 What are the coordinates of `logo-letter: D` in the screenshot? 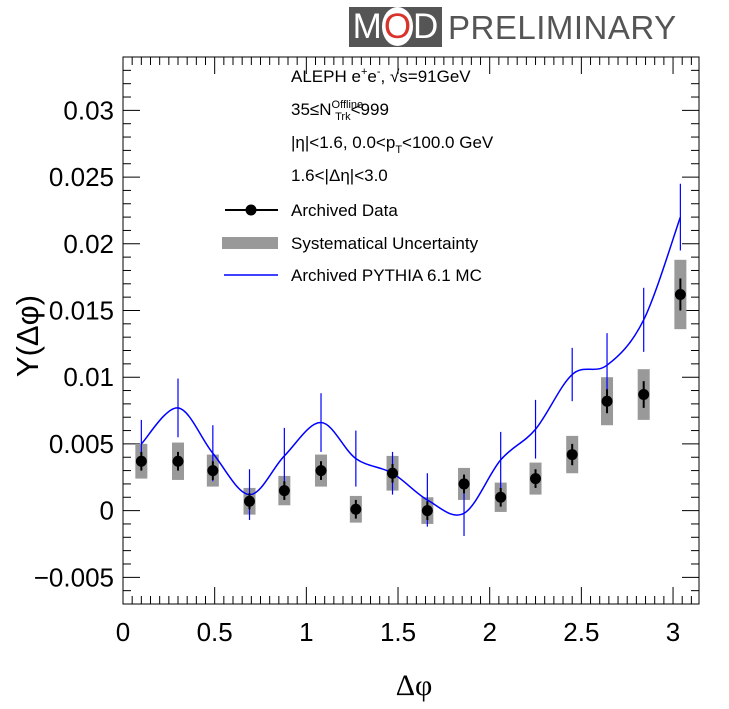 It's located at (426, 26).